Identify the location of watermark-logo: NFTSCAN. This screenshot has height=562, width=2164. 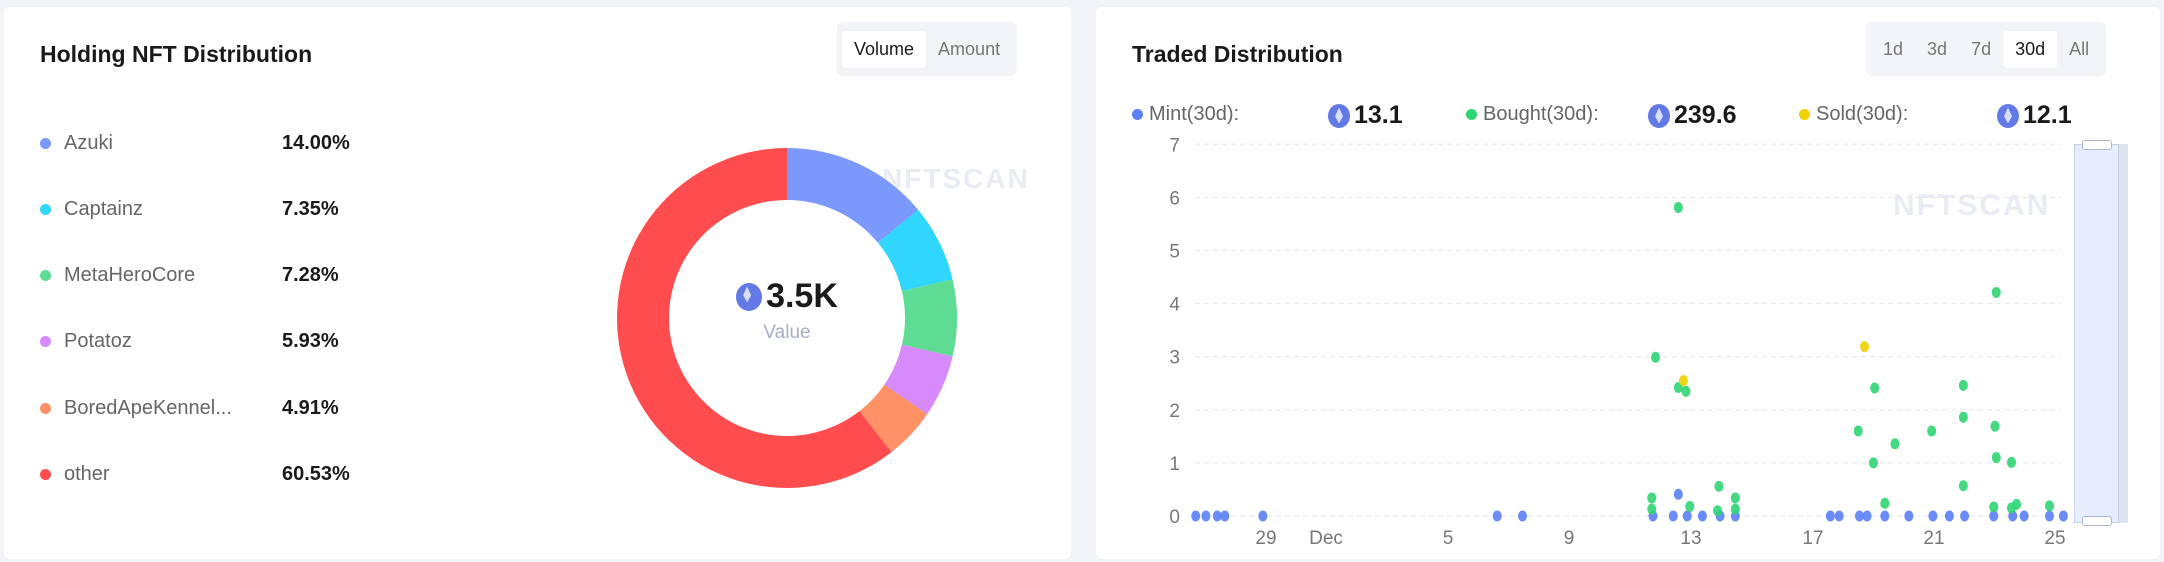
(1972, 205).